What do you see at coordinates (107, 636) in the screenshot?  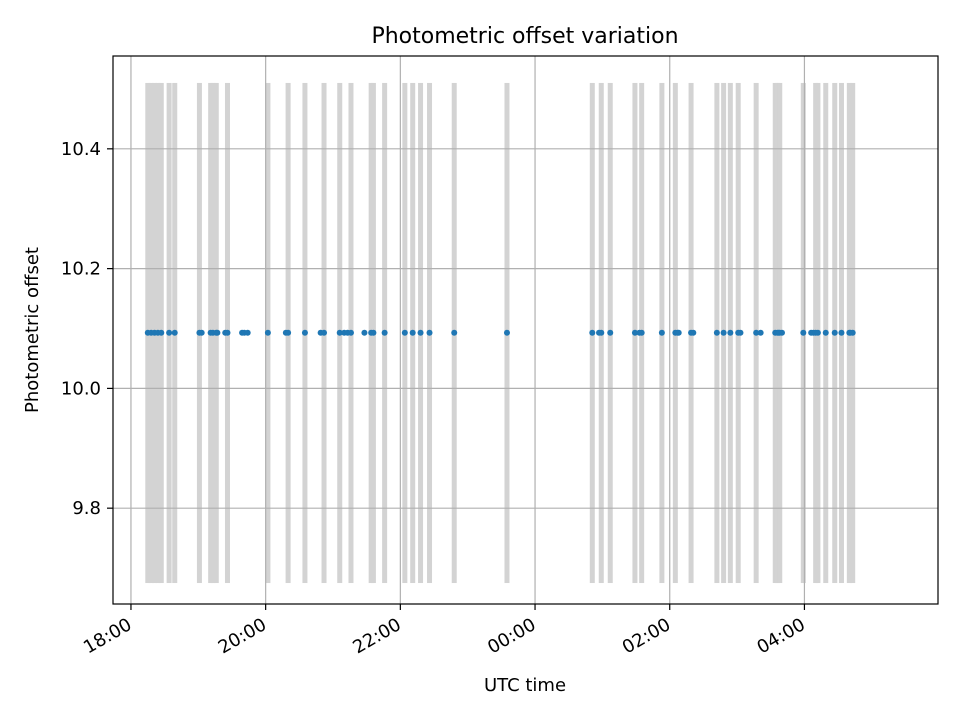 I see `x-tick-label: 18:00` at bounding box center [107, 636].